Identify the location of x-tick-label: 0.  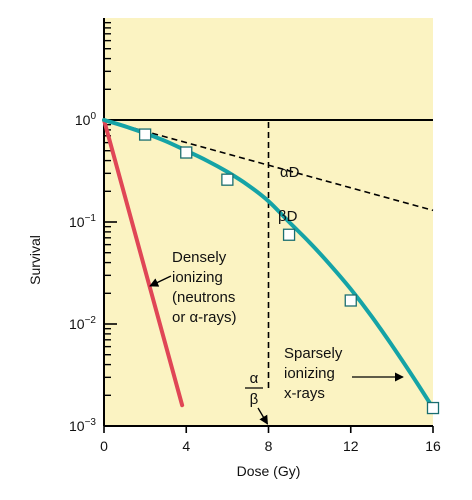
(104, 446).